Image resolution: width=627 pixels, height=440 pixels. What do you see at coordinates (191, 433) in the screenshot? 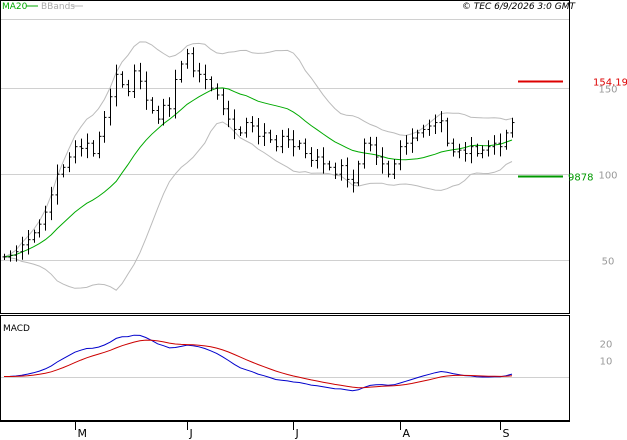
I see `x-tick-label: J` at bounding box center [191, 433].